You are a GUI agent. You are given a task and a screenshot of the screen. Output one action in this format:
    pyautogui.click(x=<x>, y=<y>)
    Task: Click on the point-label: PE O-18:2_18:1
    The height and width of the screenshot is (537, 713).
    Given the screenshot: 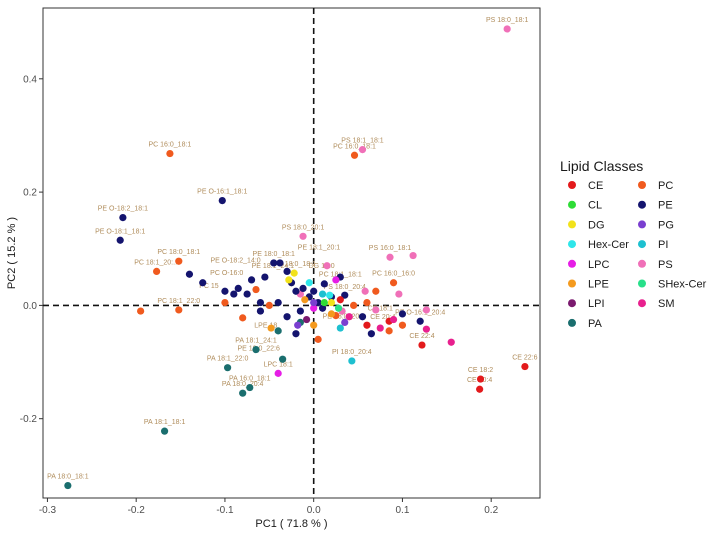 What is the action you would take?
    pyautogui.click(x=123, y=209)
    